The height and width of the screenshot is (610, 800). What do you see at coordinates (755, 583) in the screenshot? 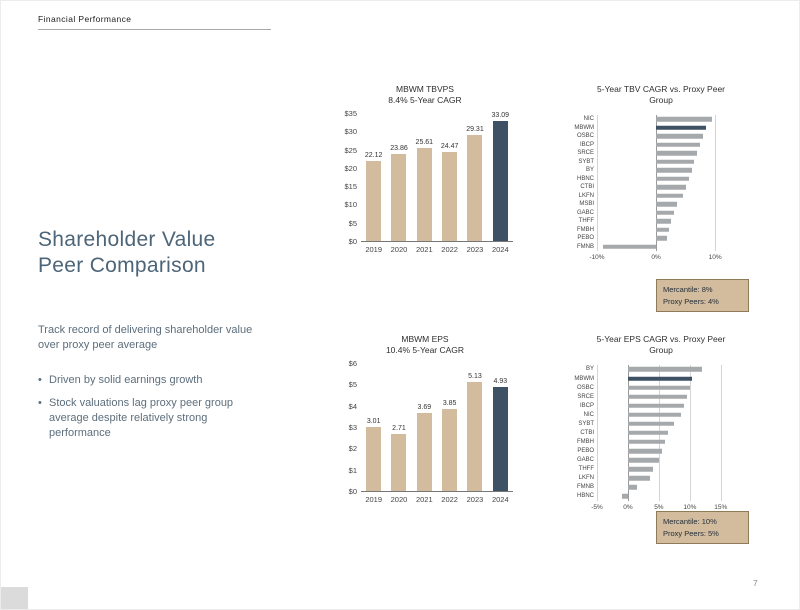
I see `page-number: 7` at bounding box center [755, 583].